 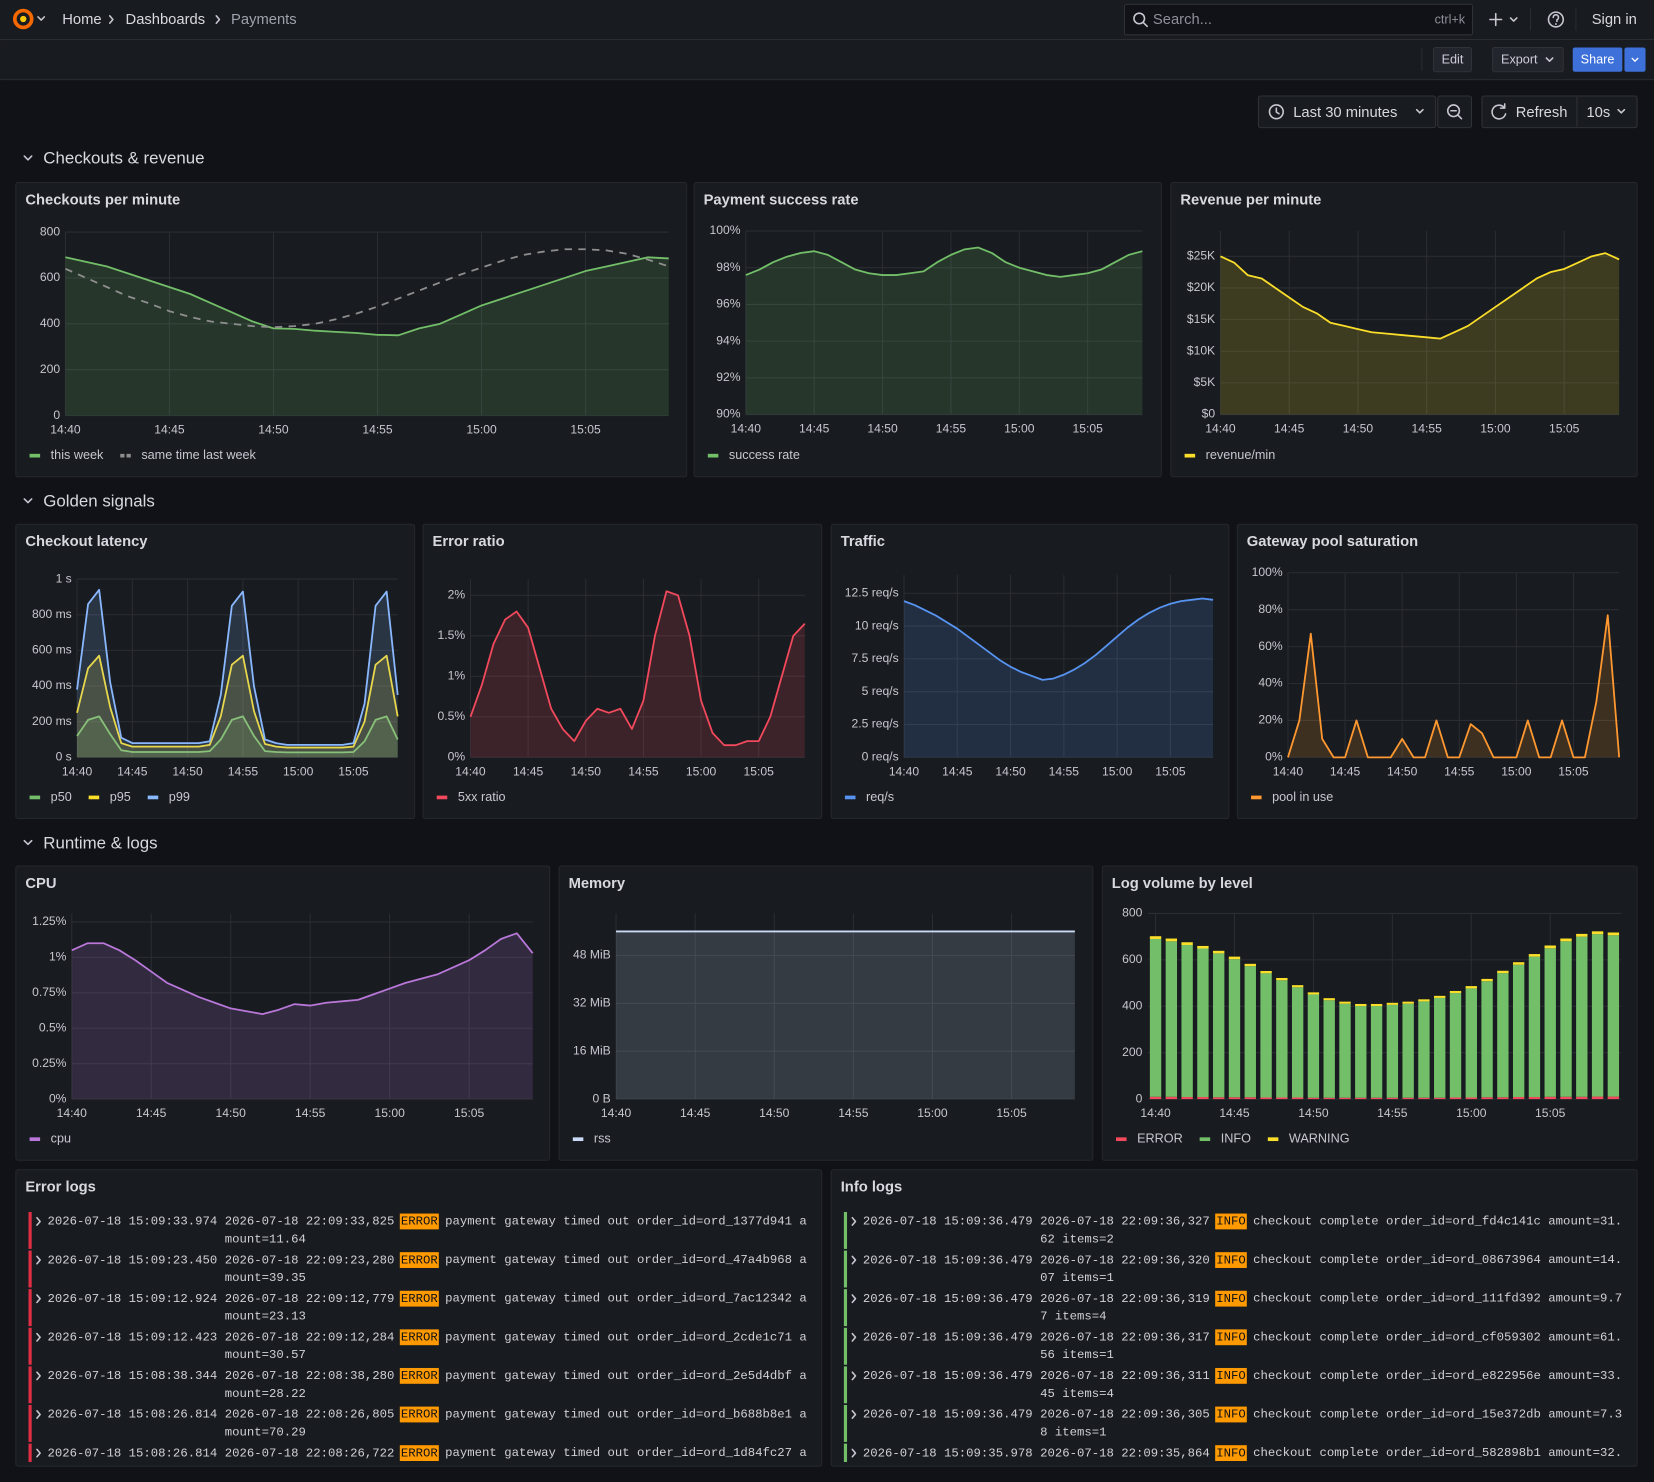 What do you see at coordinates (90, 842) in the screenshot?
I see `section-header: Runtime & logs` at bounding box center [90, 842].